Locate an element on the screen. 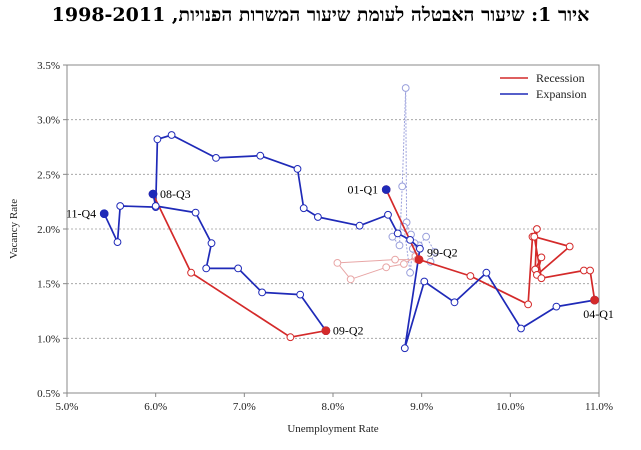 The height and width of the screenshot is (450, 641). y-tick-label: 0.5% is located at coordinates (48, 394).